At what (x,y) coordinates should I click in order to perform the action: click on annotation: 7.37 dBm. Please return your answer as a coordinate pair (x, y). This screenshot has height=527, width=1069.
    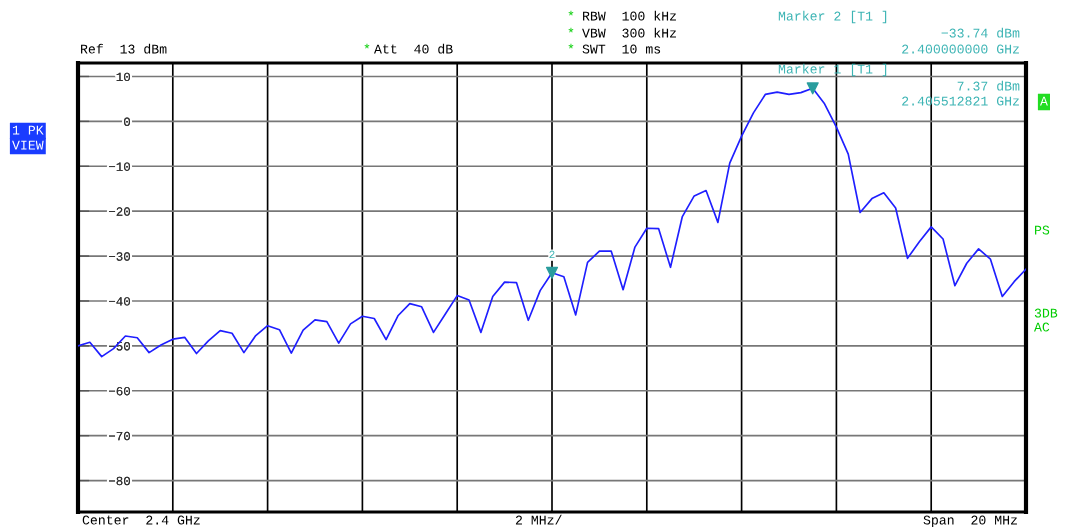
    Looking at the image, I should click on (988, 85).